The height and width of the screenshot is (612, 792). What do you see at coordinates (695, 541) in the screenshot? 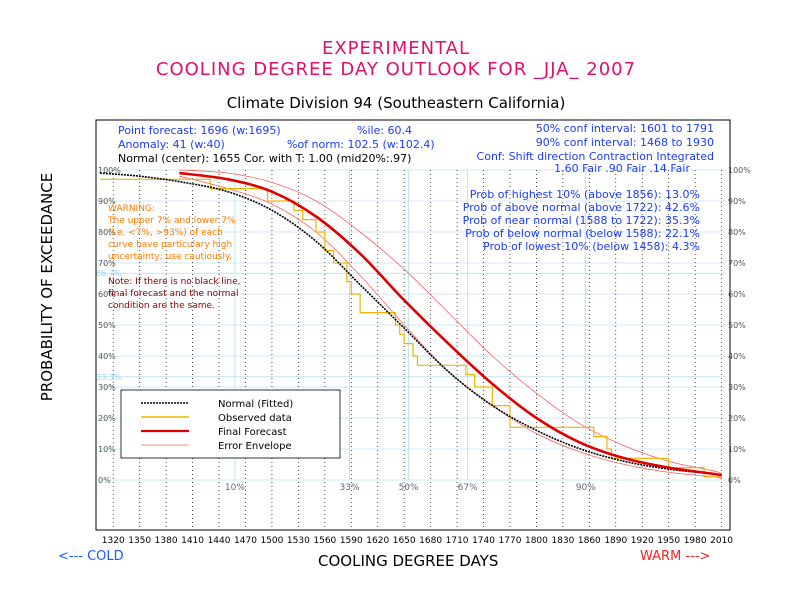
I see `x-tick-label: 1980` at bounding box center [695, 541].